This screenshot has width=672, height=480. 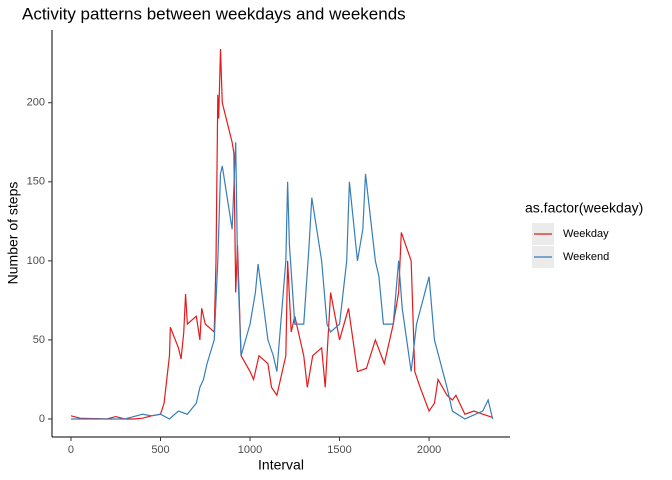 What do you see at coordinates (250, 450) in the screenshot?
I see `x-tick-label: 1000` at bounding box center [250, 450].